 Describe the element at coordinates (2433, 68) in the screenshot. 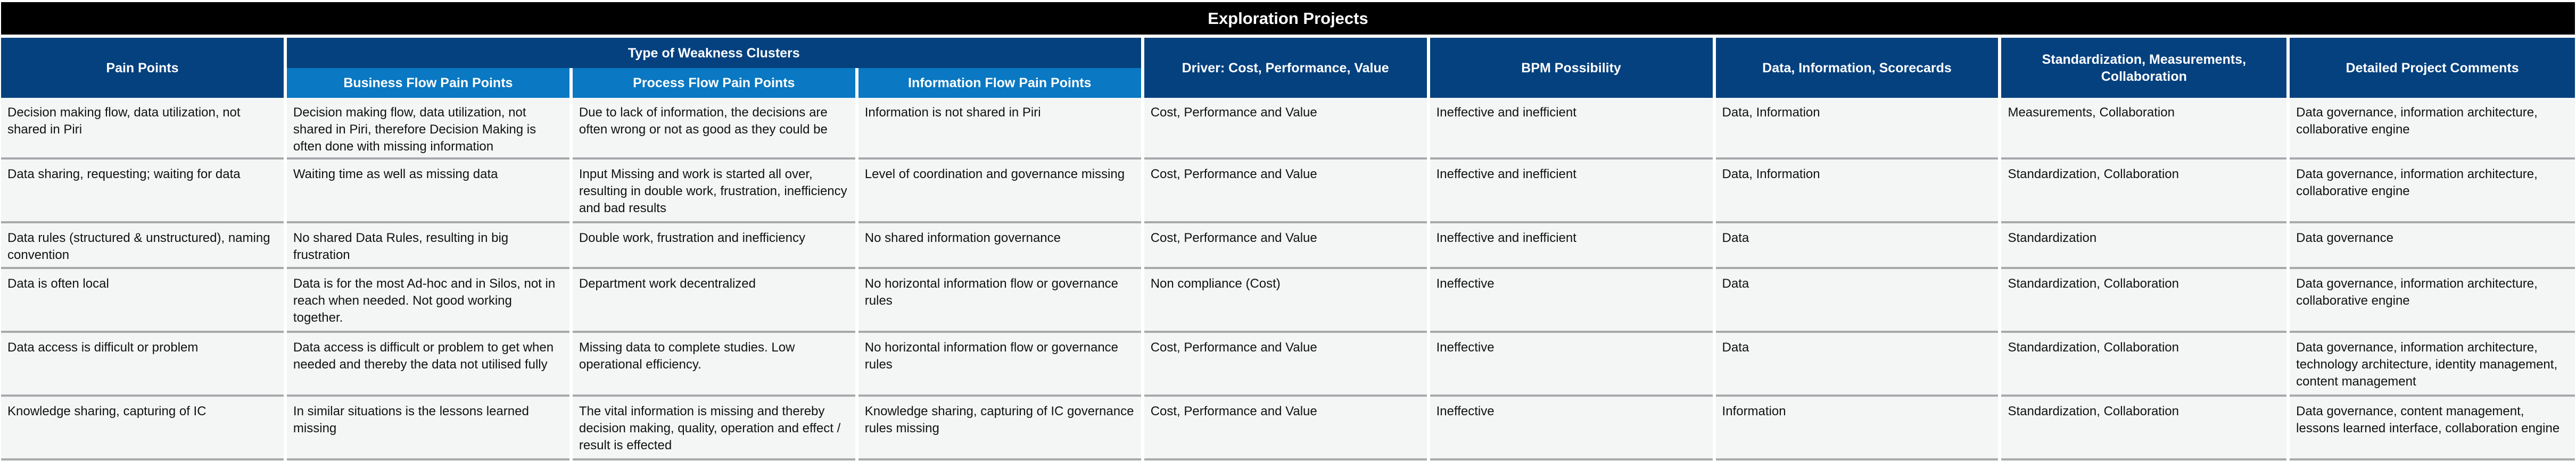

I see `header-detailed-project-comments: Detailed Project Comments` at that location.